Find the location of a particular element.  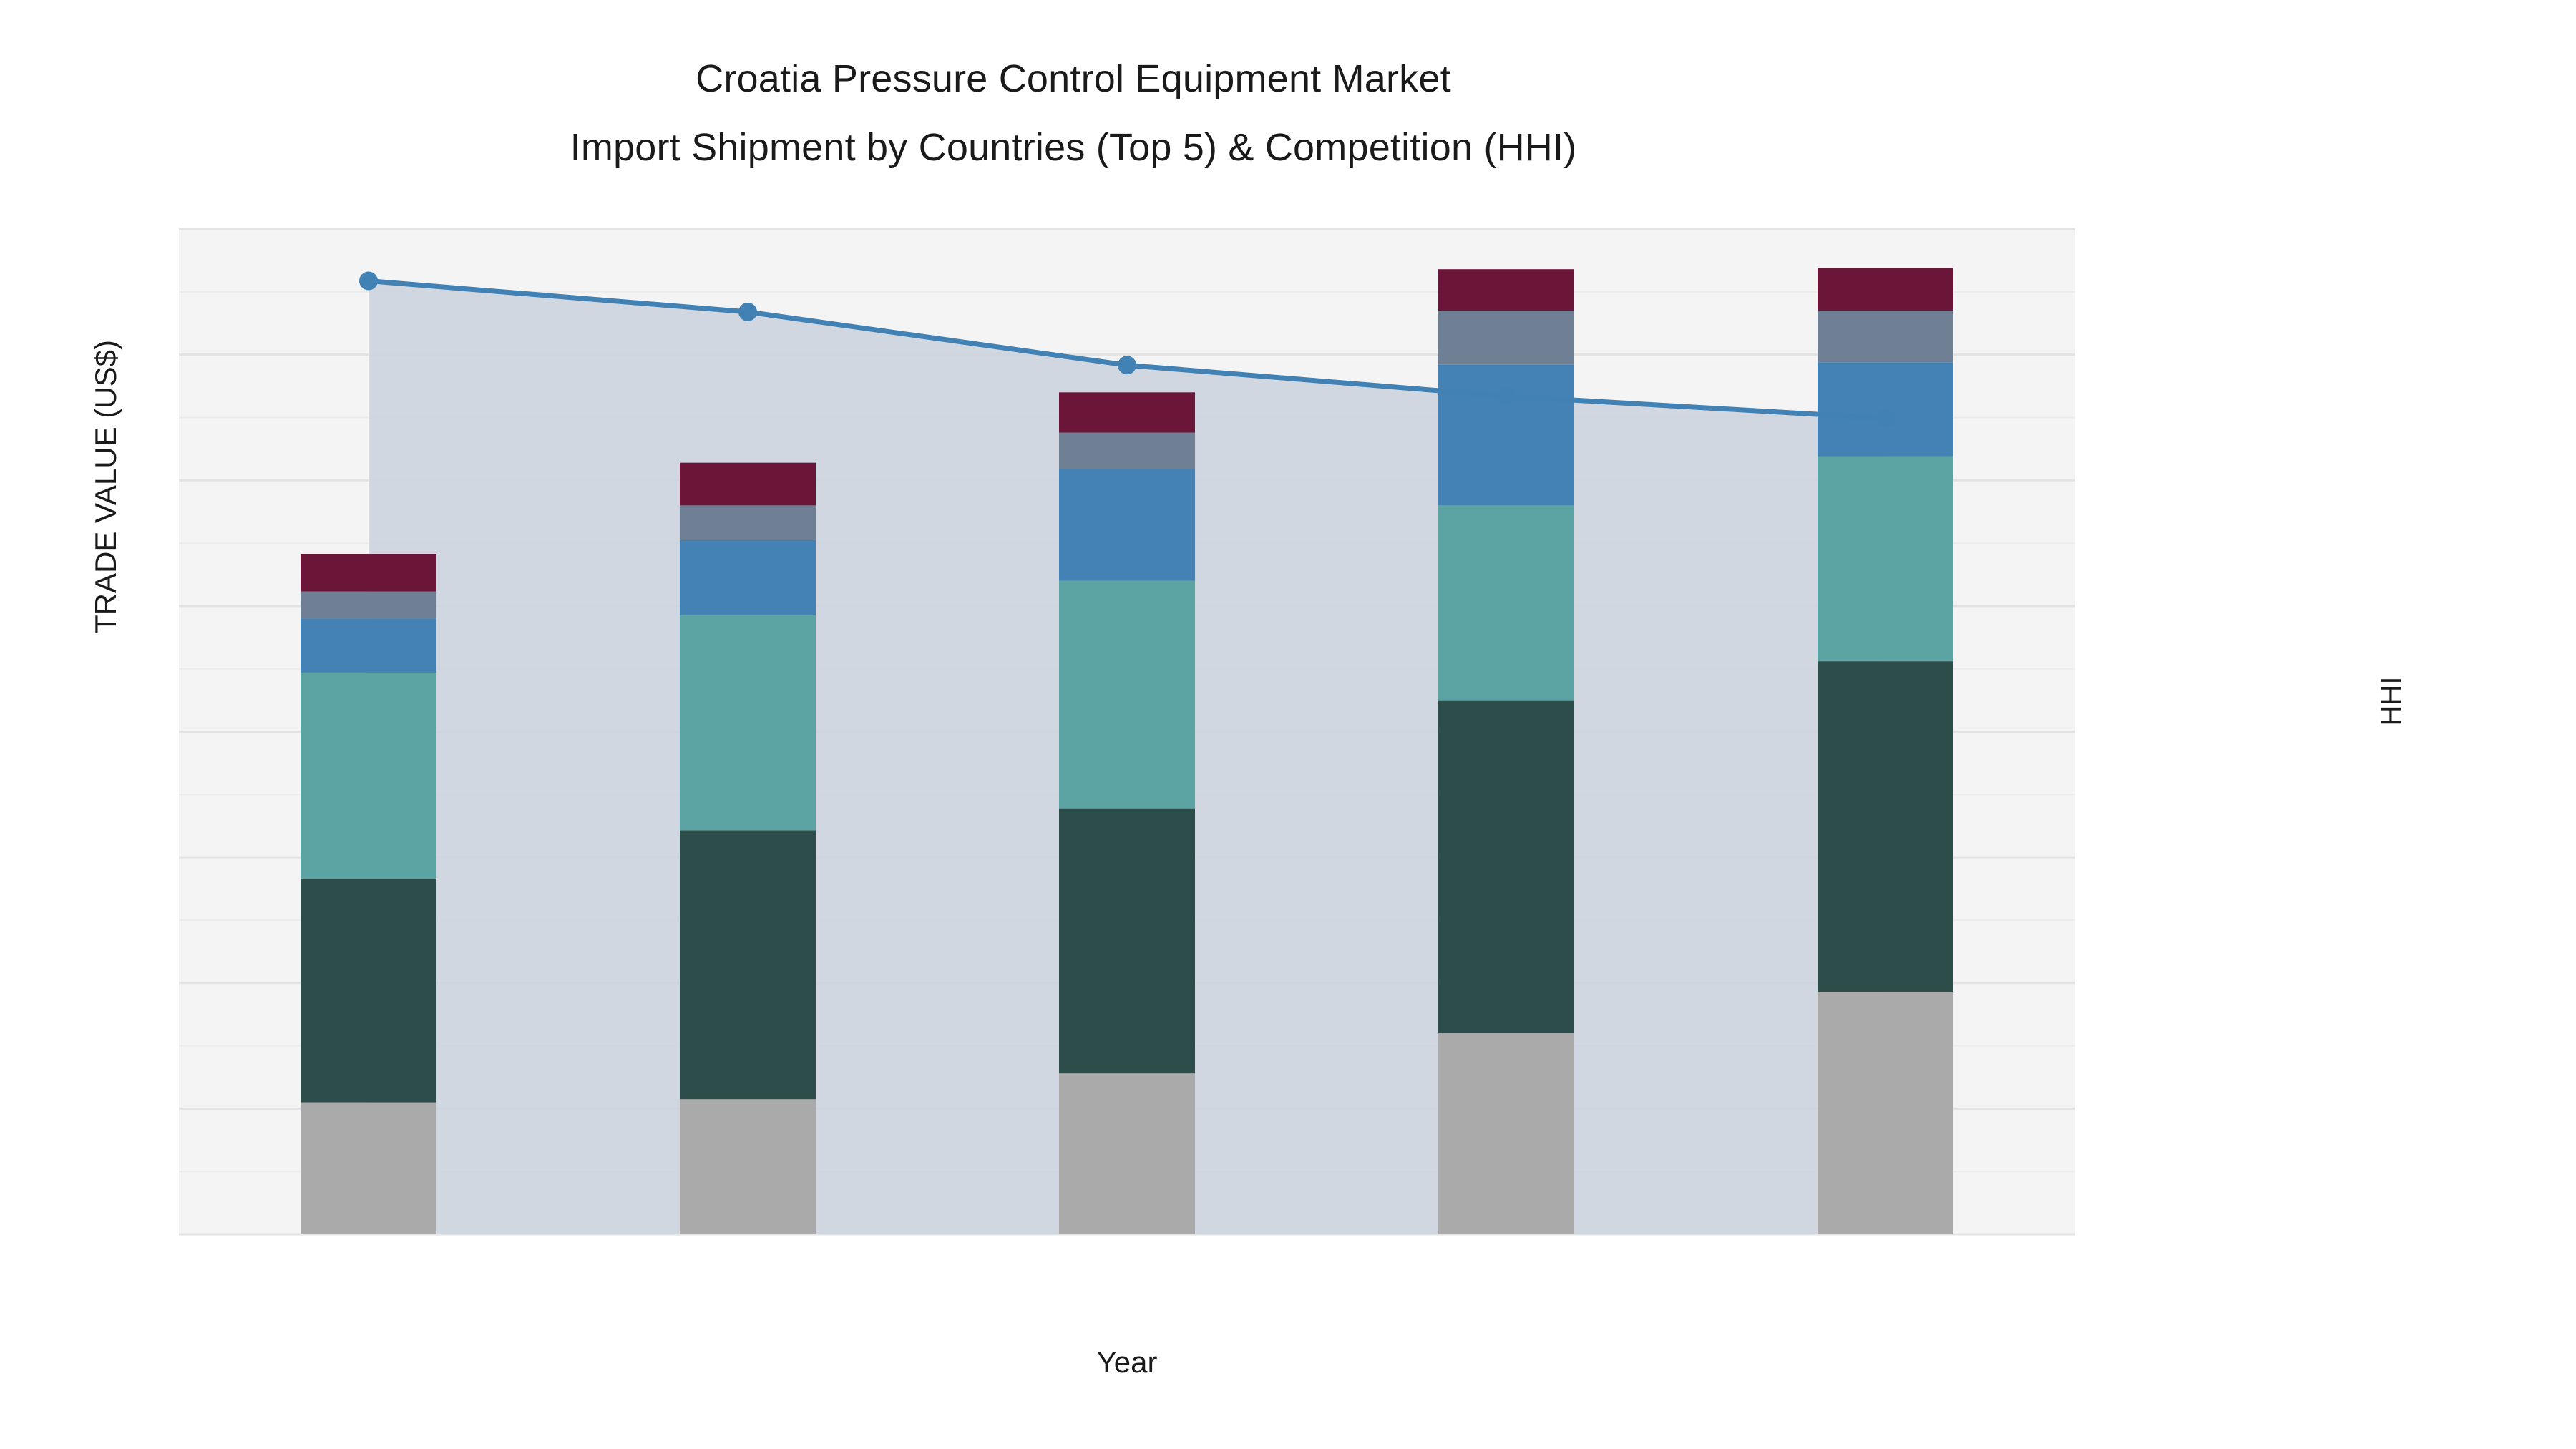

hhi-marker-2021 is located at coordinates (747, 311).